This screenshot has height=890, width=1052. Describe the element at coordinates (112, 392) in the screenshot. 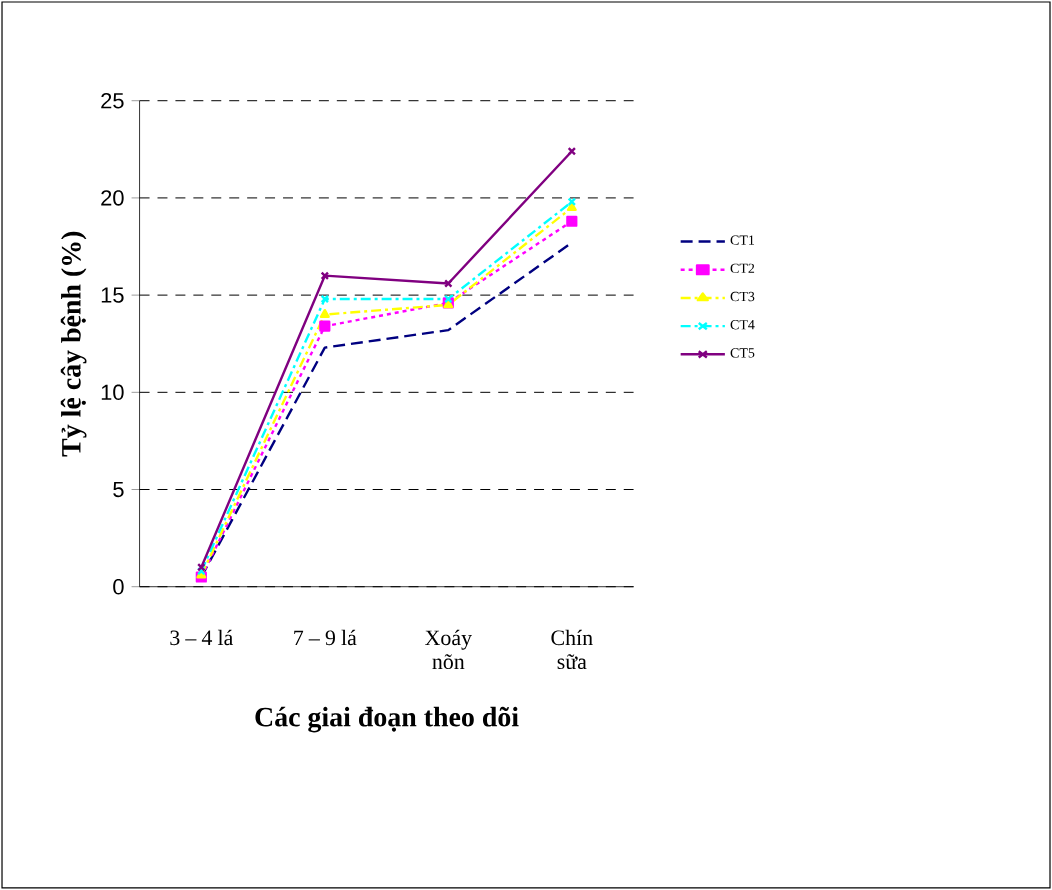

I see `y-tick-label: 10` at that location.